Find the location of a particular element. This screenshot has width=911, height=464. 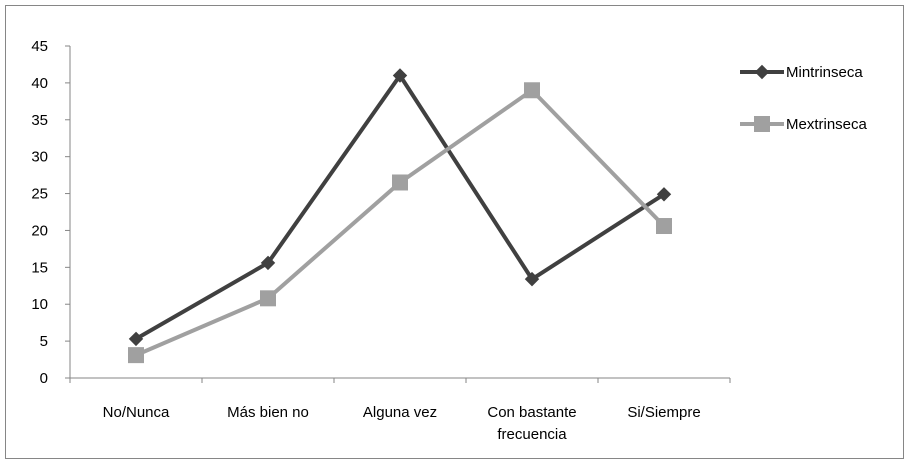

x-tick-label: Si/Siempre is located at coordinates (663, 412).